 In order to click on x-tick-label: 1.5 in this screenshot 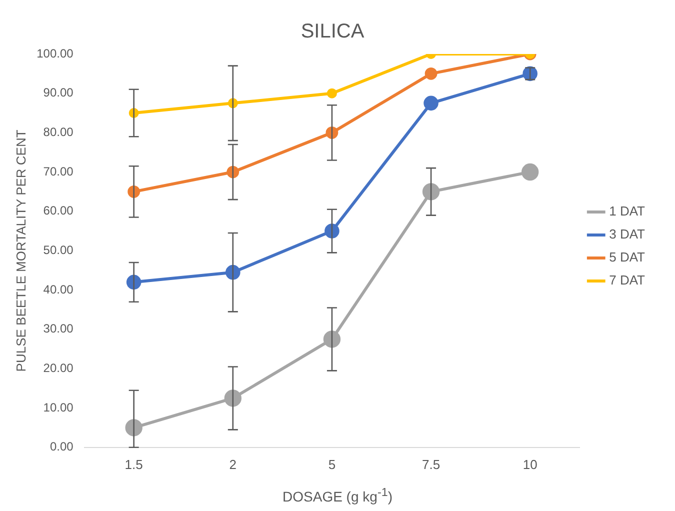, I will do `click(133, 464)`.